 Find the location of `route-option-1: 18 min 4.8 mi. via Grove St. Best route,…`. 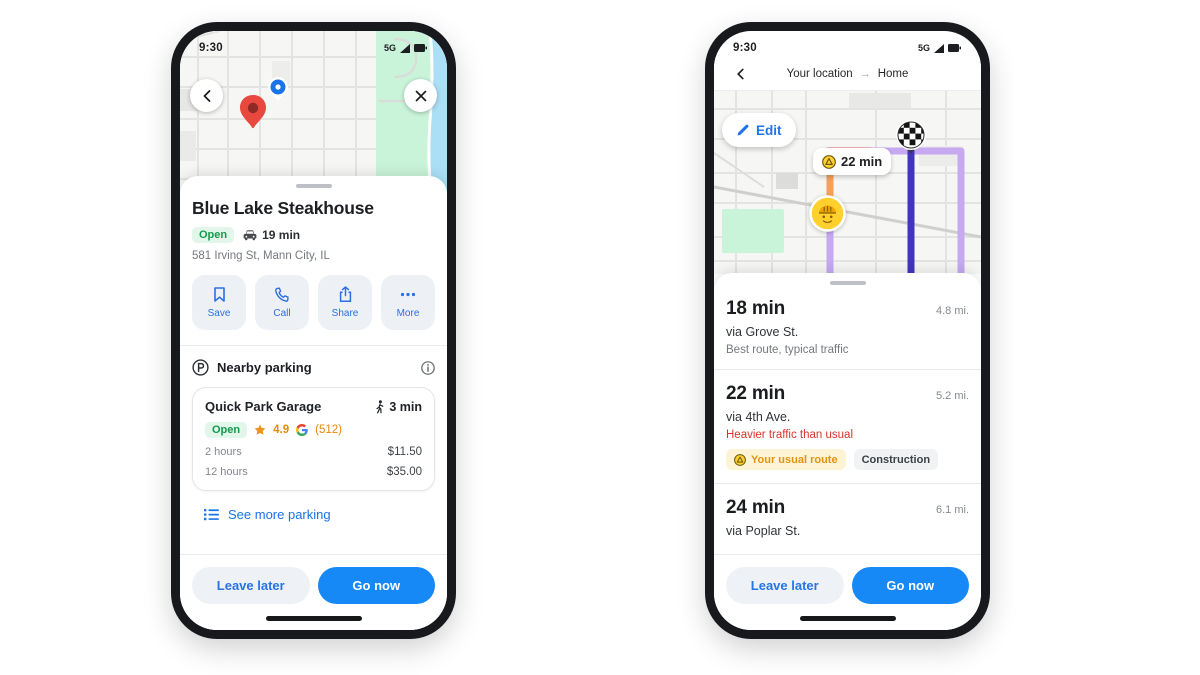

route-option-1: 18 min 4.8 mi. via Grove St. Best route,… is located at coordinates (847, 327).